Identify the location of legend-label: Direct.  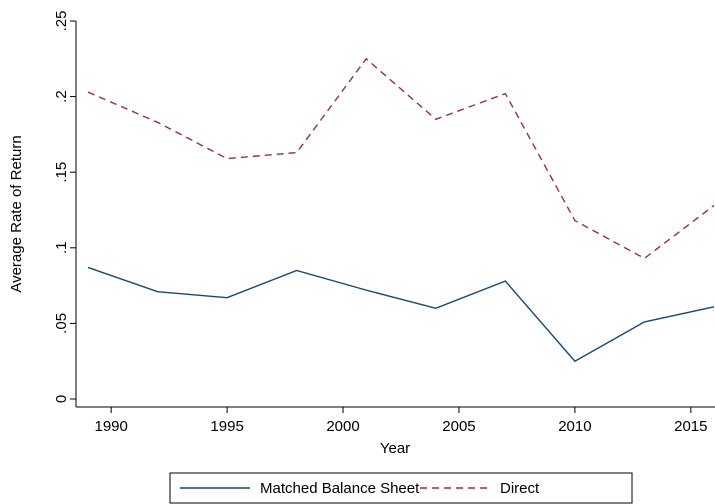
(520, 488).